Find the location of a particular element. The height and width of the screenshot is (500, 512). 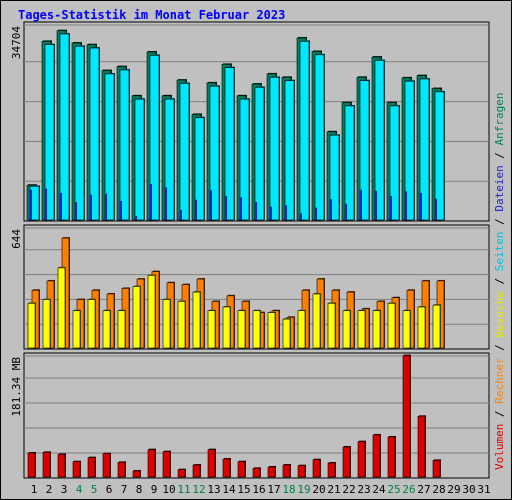

legend-item-4: Besuche is located at coordinates (499, 314).